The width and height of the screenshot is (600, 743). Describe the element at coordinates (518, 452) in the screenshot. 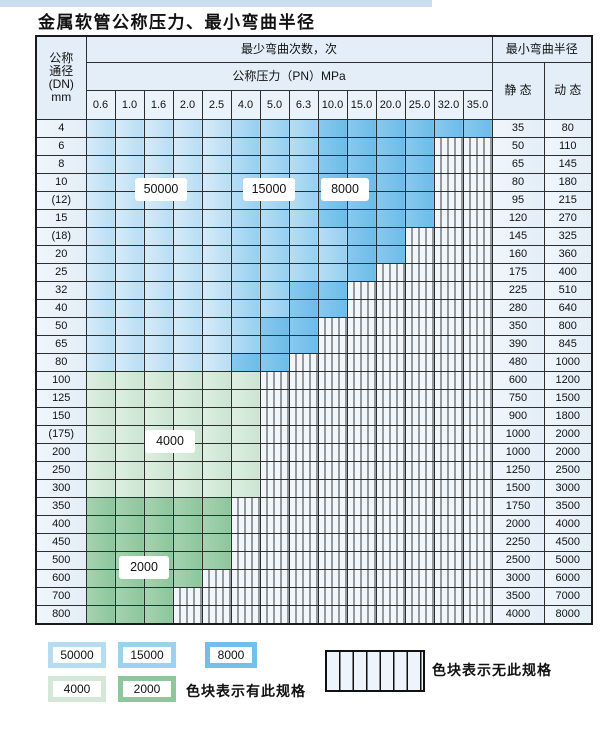

I see `static-radius-value: 1000` at that location.